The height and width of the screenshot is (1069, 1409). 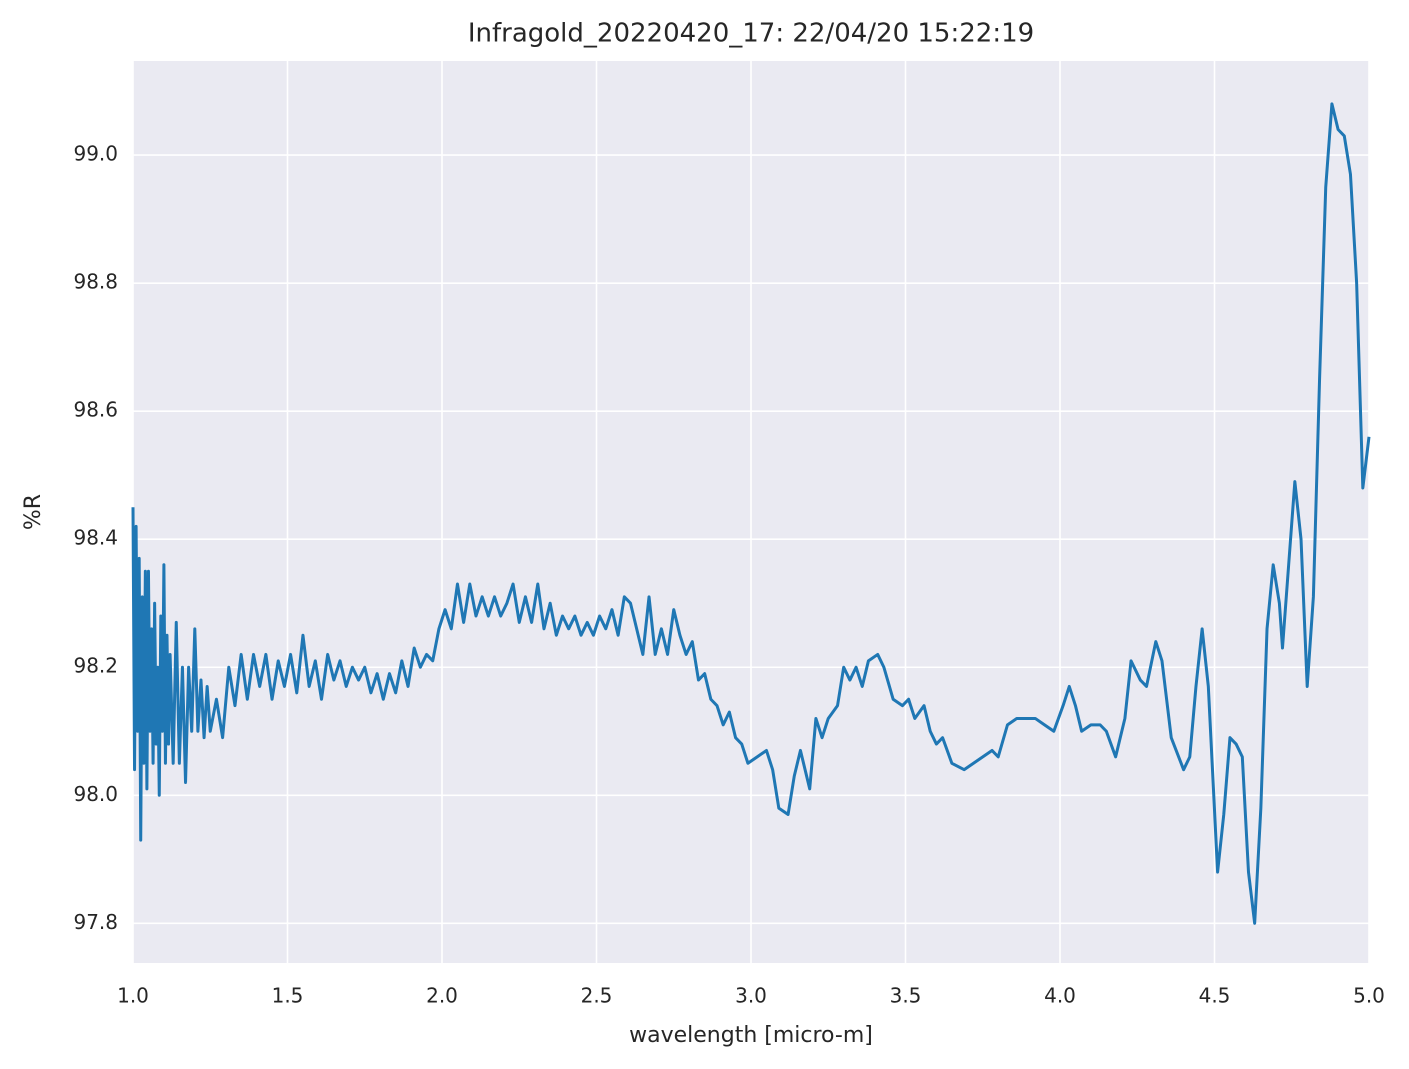 What do you see at coordinates (95, 410) in the screenshot?
I see `y-tick-label: 98.6` at bounding box center [95, 410].